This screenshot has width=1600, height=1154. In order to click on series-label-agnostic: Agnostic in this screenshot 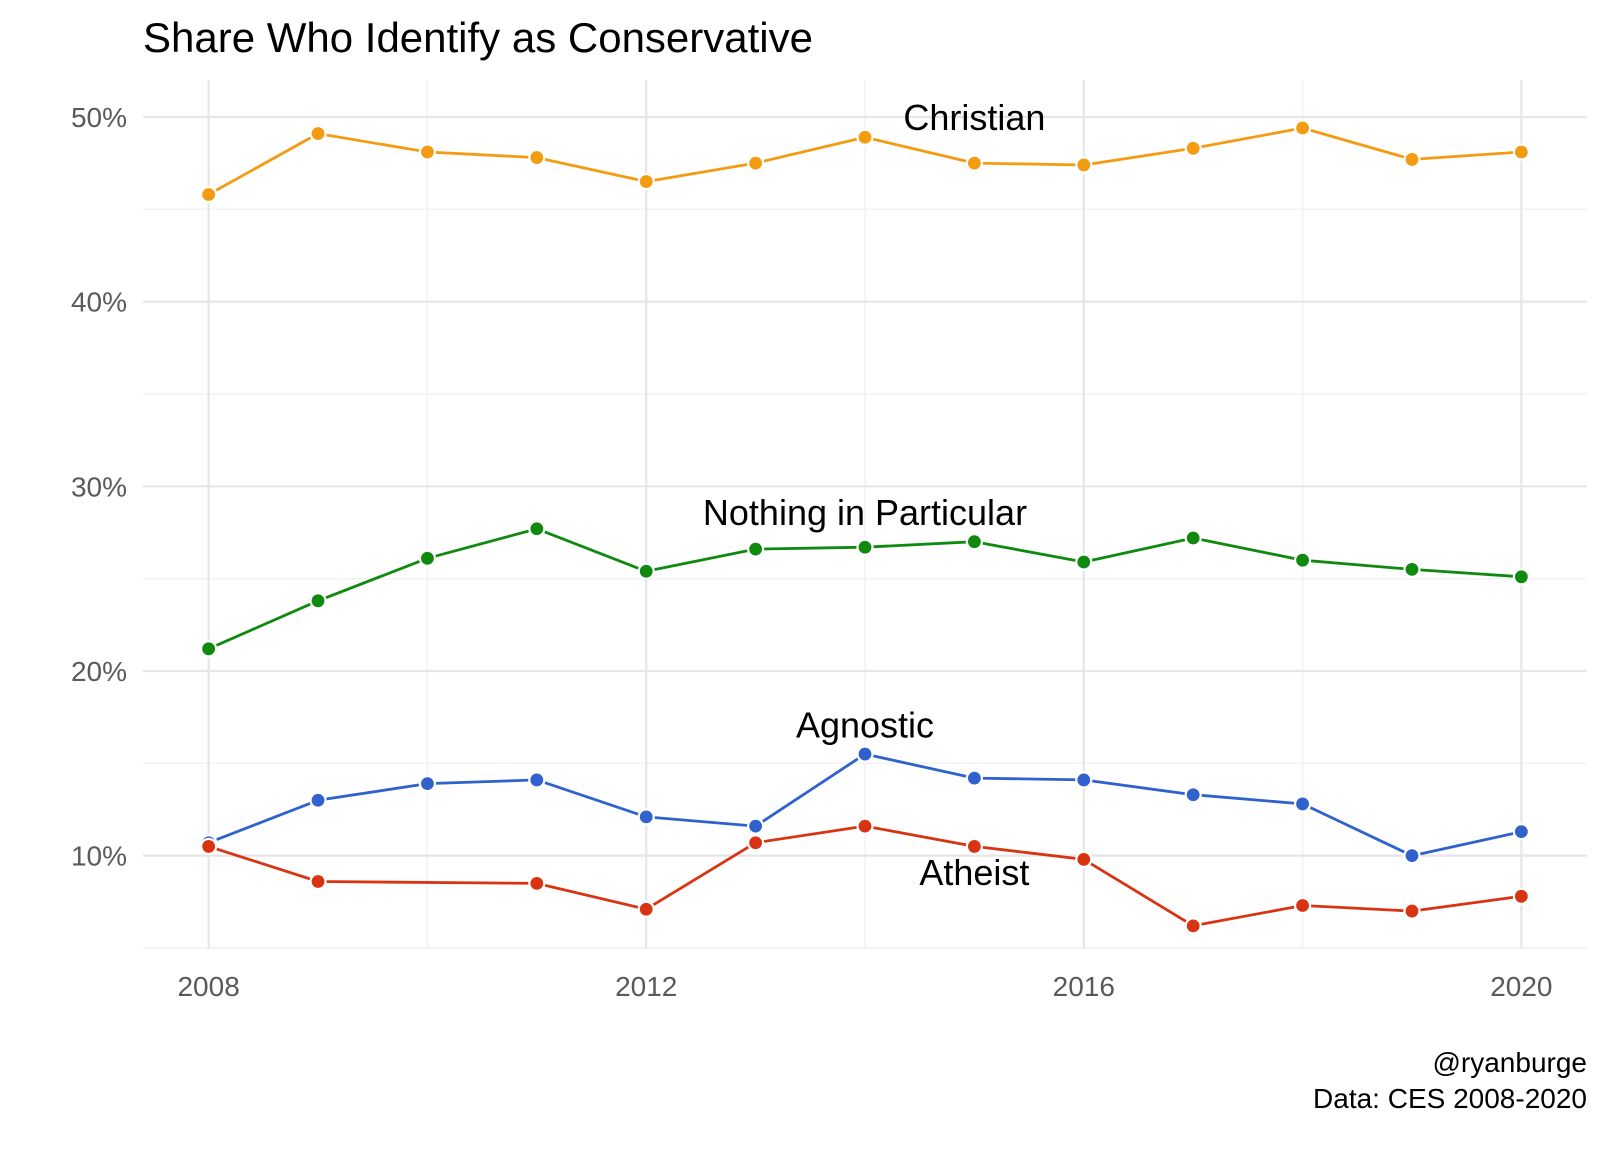, I will do `click(865, 724)`.